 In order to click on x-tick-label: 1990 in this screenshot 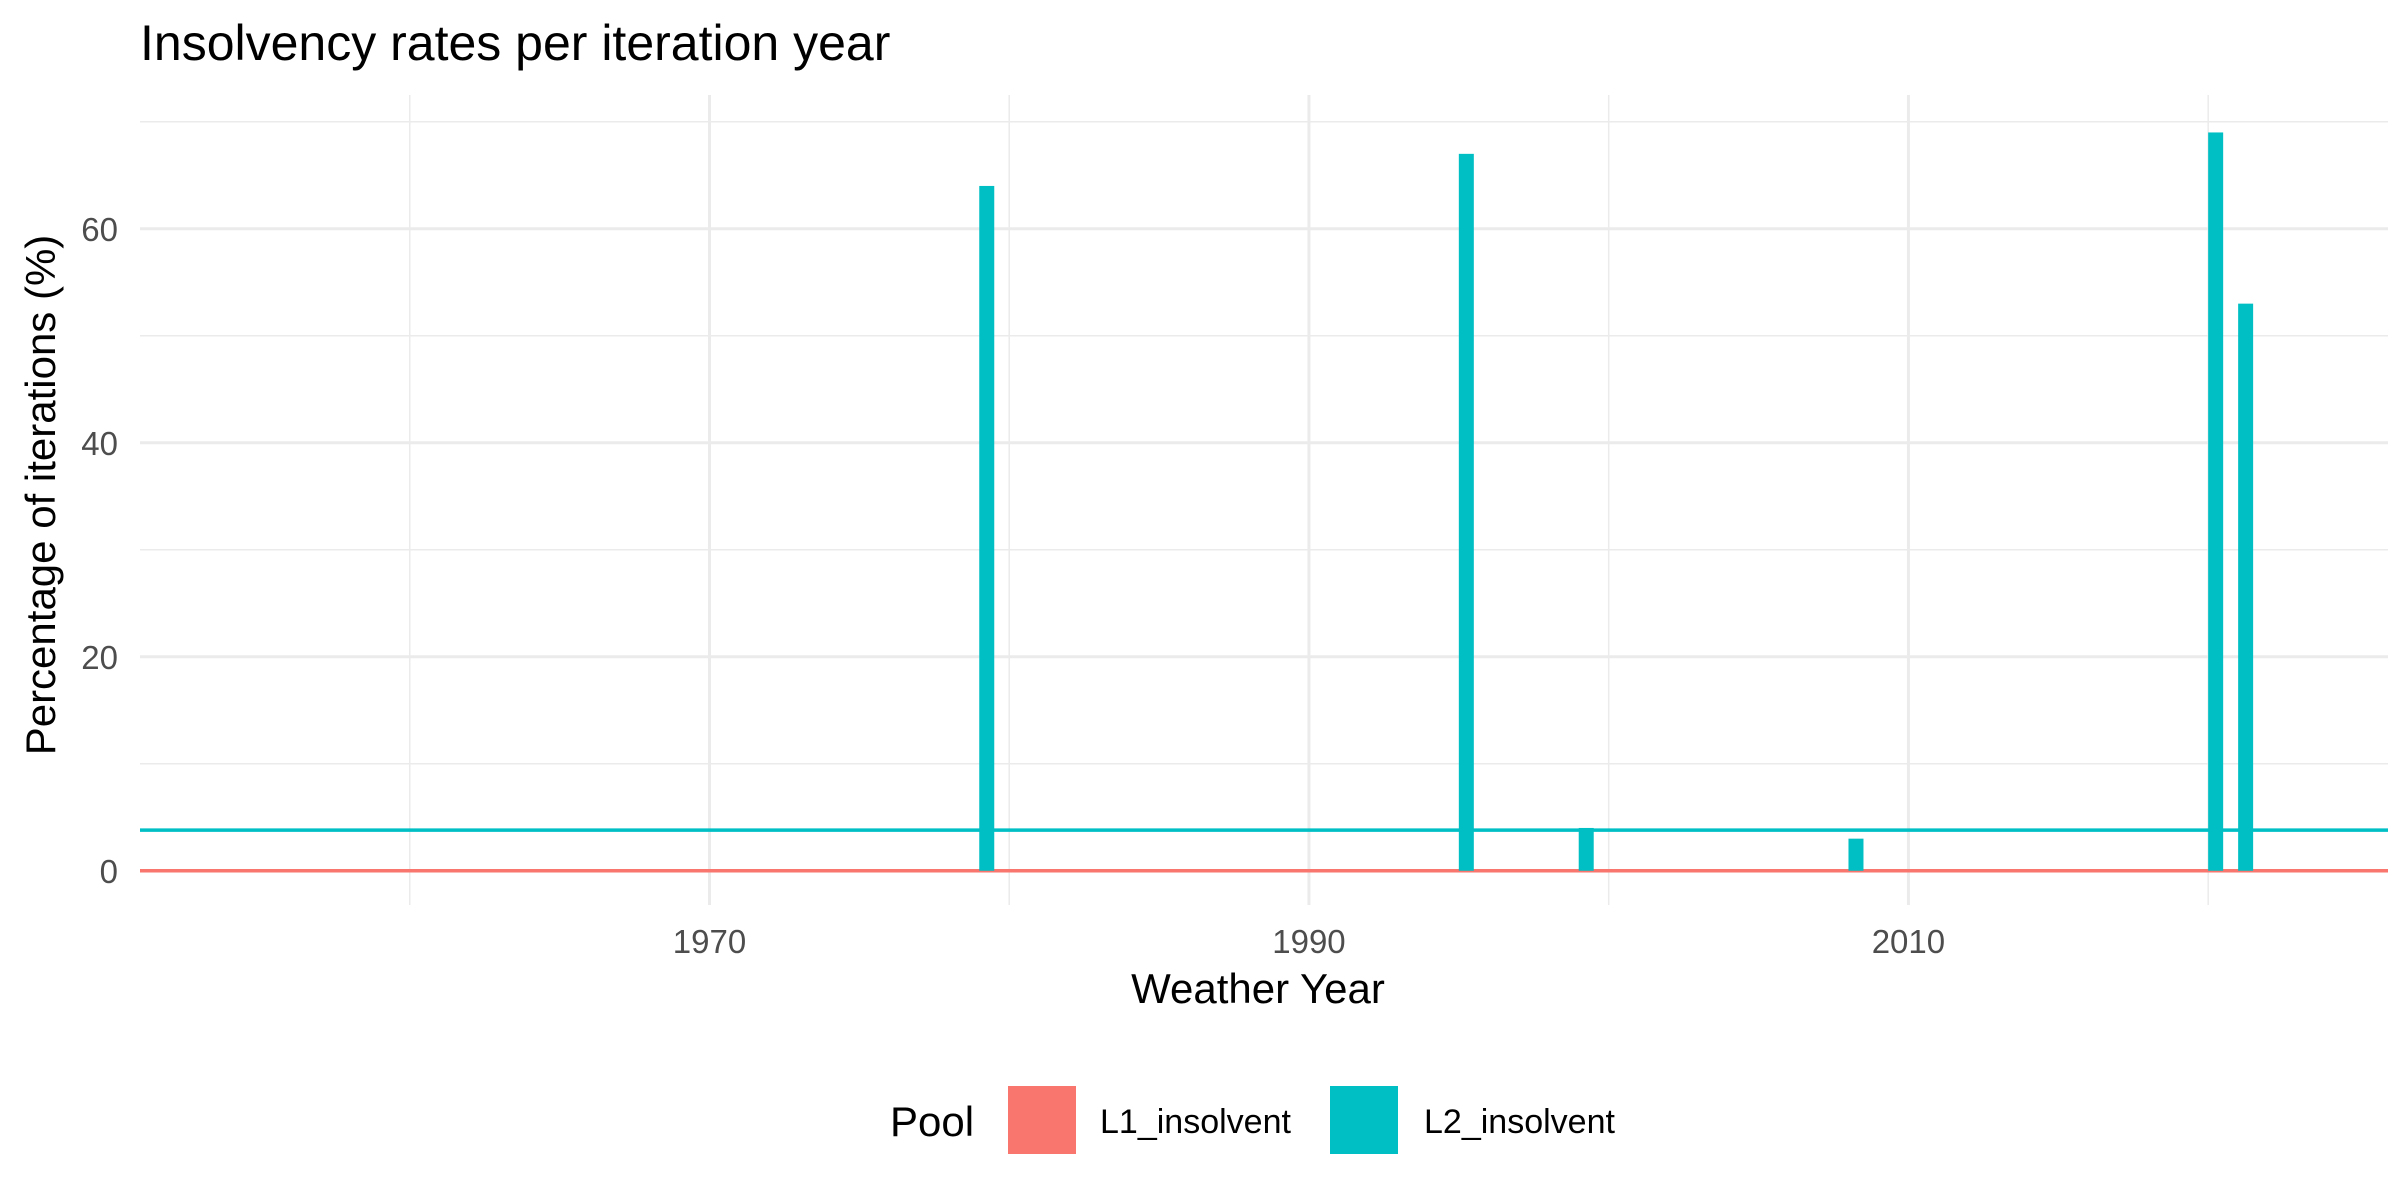, I will do `click(1308, 941)`.